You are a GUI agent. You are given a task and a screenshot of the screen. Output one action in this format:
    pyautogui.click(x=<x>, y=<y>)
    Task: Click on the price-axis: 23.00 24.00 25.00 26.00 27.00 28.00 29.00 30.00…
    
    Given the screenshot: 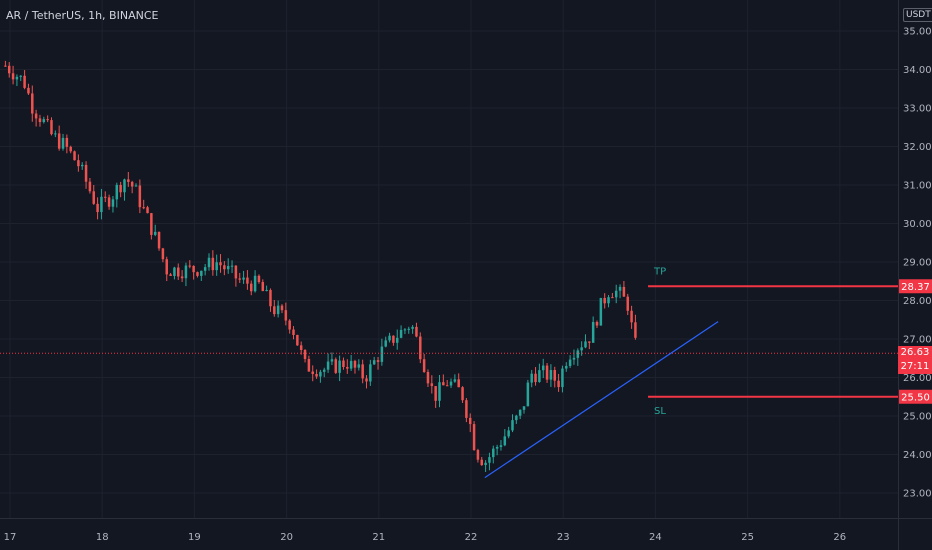 What is the action you would take?
    pyautogui.click(x=915, y=275)
    